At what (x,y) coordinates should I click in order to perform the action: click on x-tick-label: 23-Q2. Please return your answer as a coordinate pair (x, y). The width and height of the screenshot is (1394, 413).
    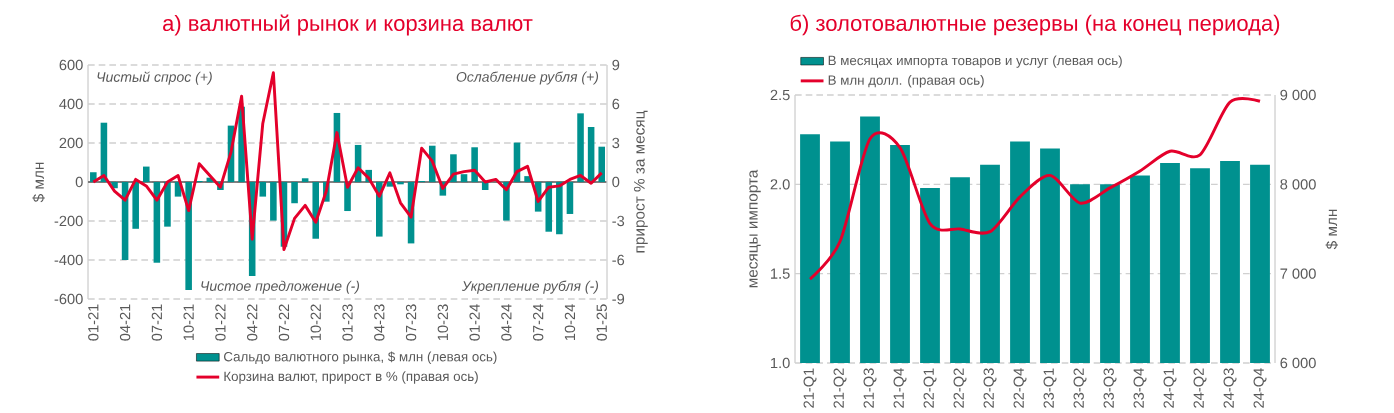
    Looking at the image, I should click on (1080, 388).